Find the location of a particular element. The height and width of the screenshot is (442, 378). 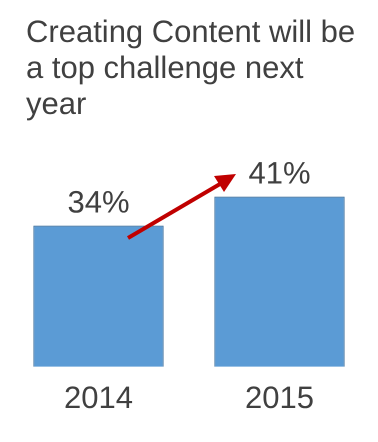

x-tick-label: 2015 is located at coordinates (279, 397).